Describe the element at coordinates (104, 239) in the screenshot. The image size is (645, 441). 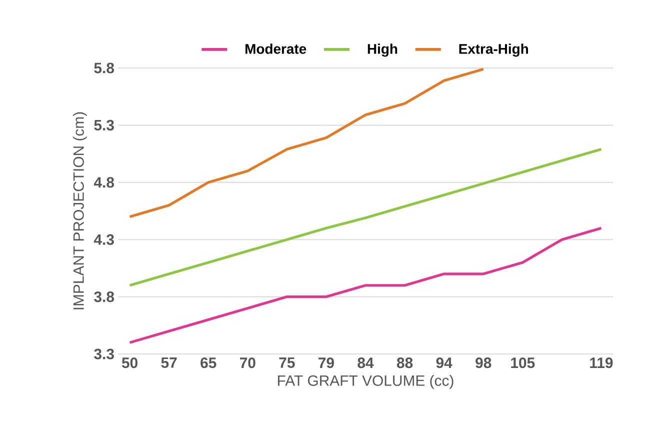
I see `y-tick-label: 4.3` at that location.